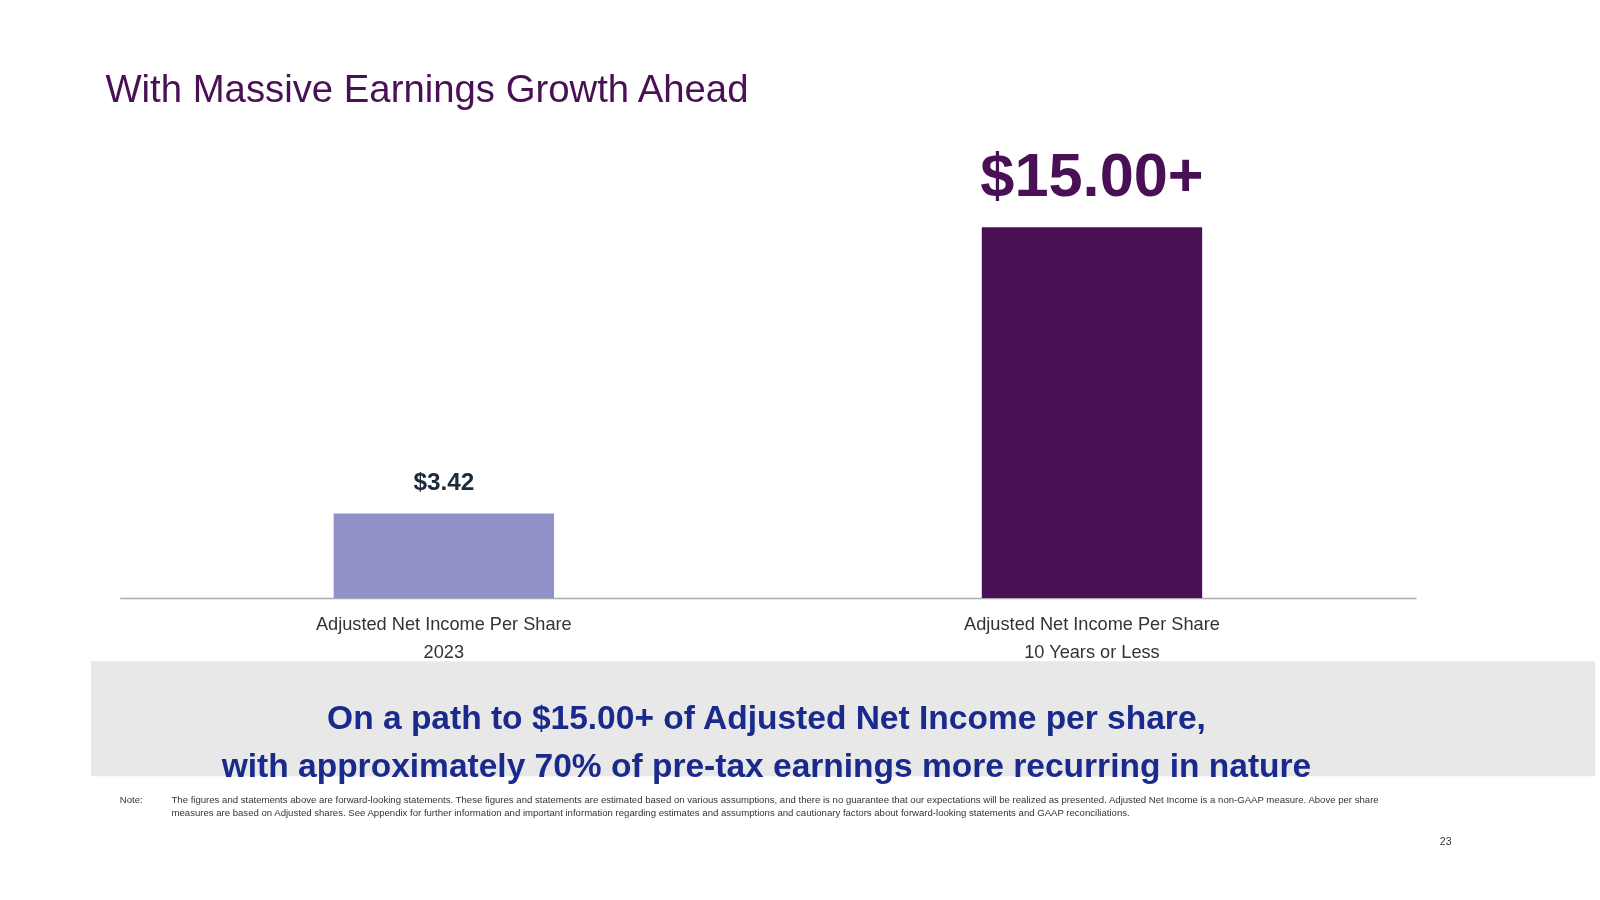 This screenshot has height=900, width=1600. What do you see at coordinates (1445, 841) in the screenshot?
I see `text: 23` at bounding box center [1445, 841].